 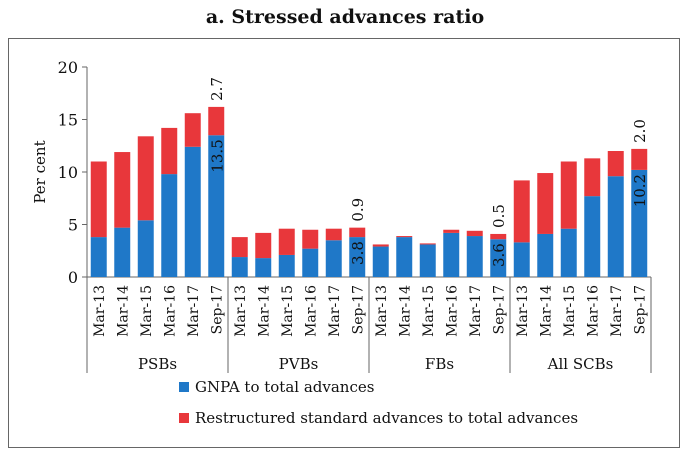 I want to click on data-label-gnpa: 10.2, so click(x=640, y=190).